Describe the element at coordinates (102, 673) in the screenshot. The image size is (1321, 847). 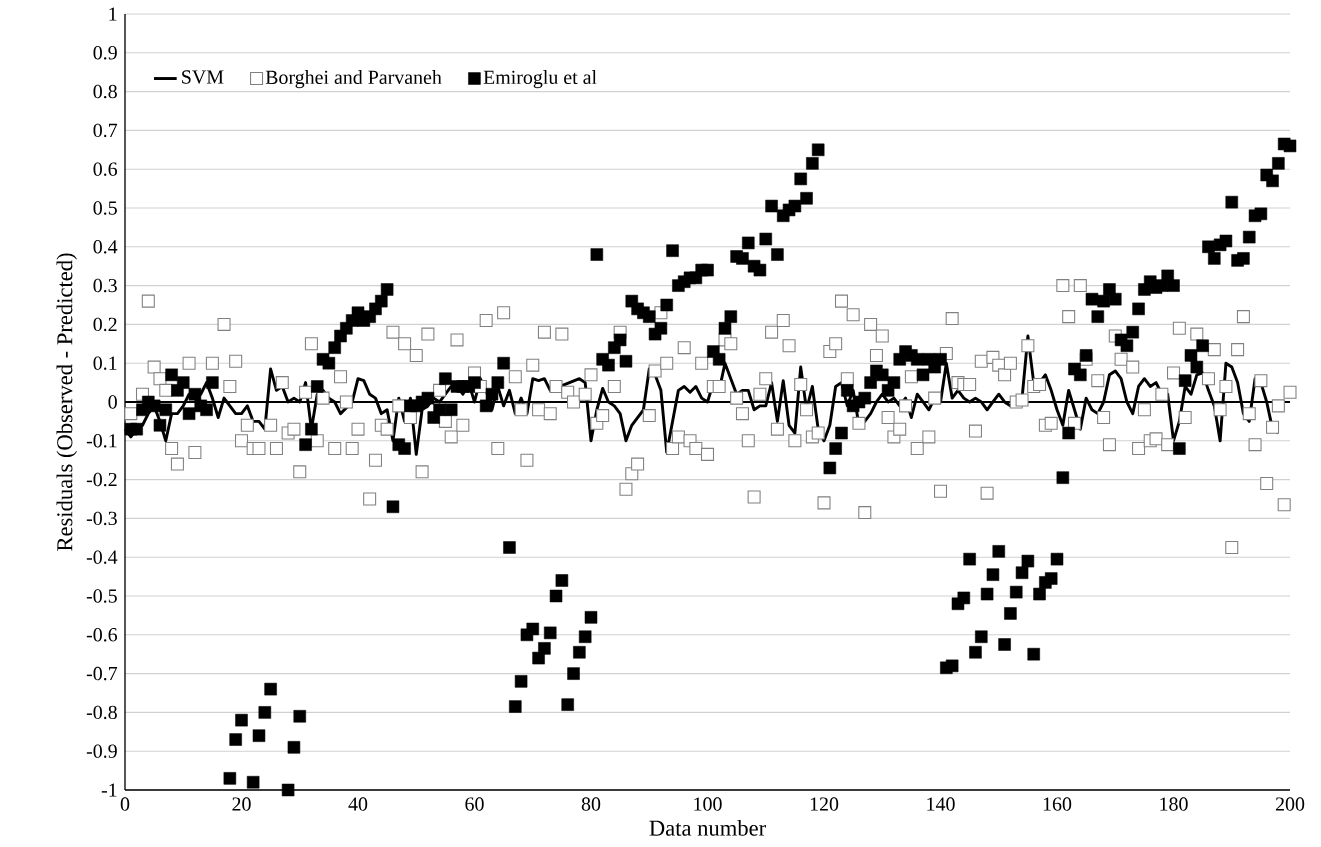
I see `y-tick-label: -0.7` at that location.